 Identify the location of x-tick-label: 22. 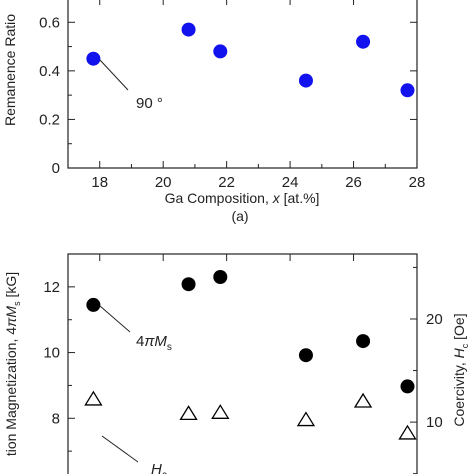
(226, 182).